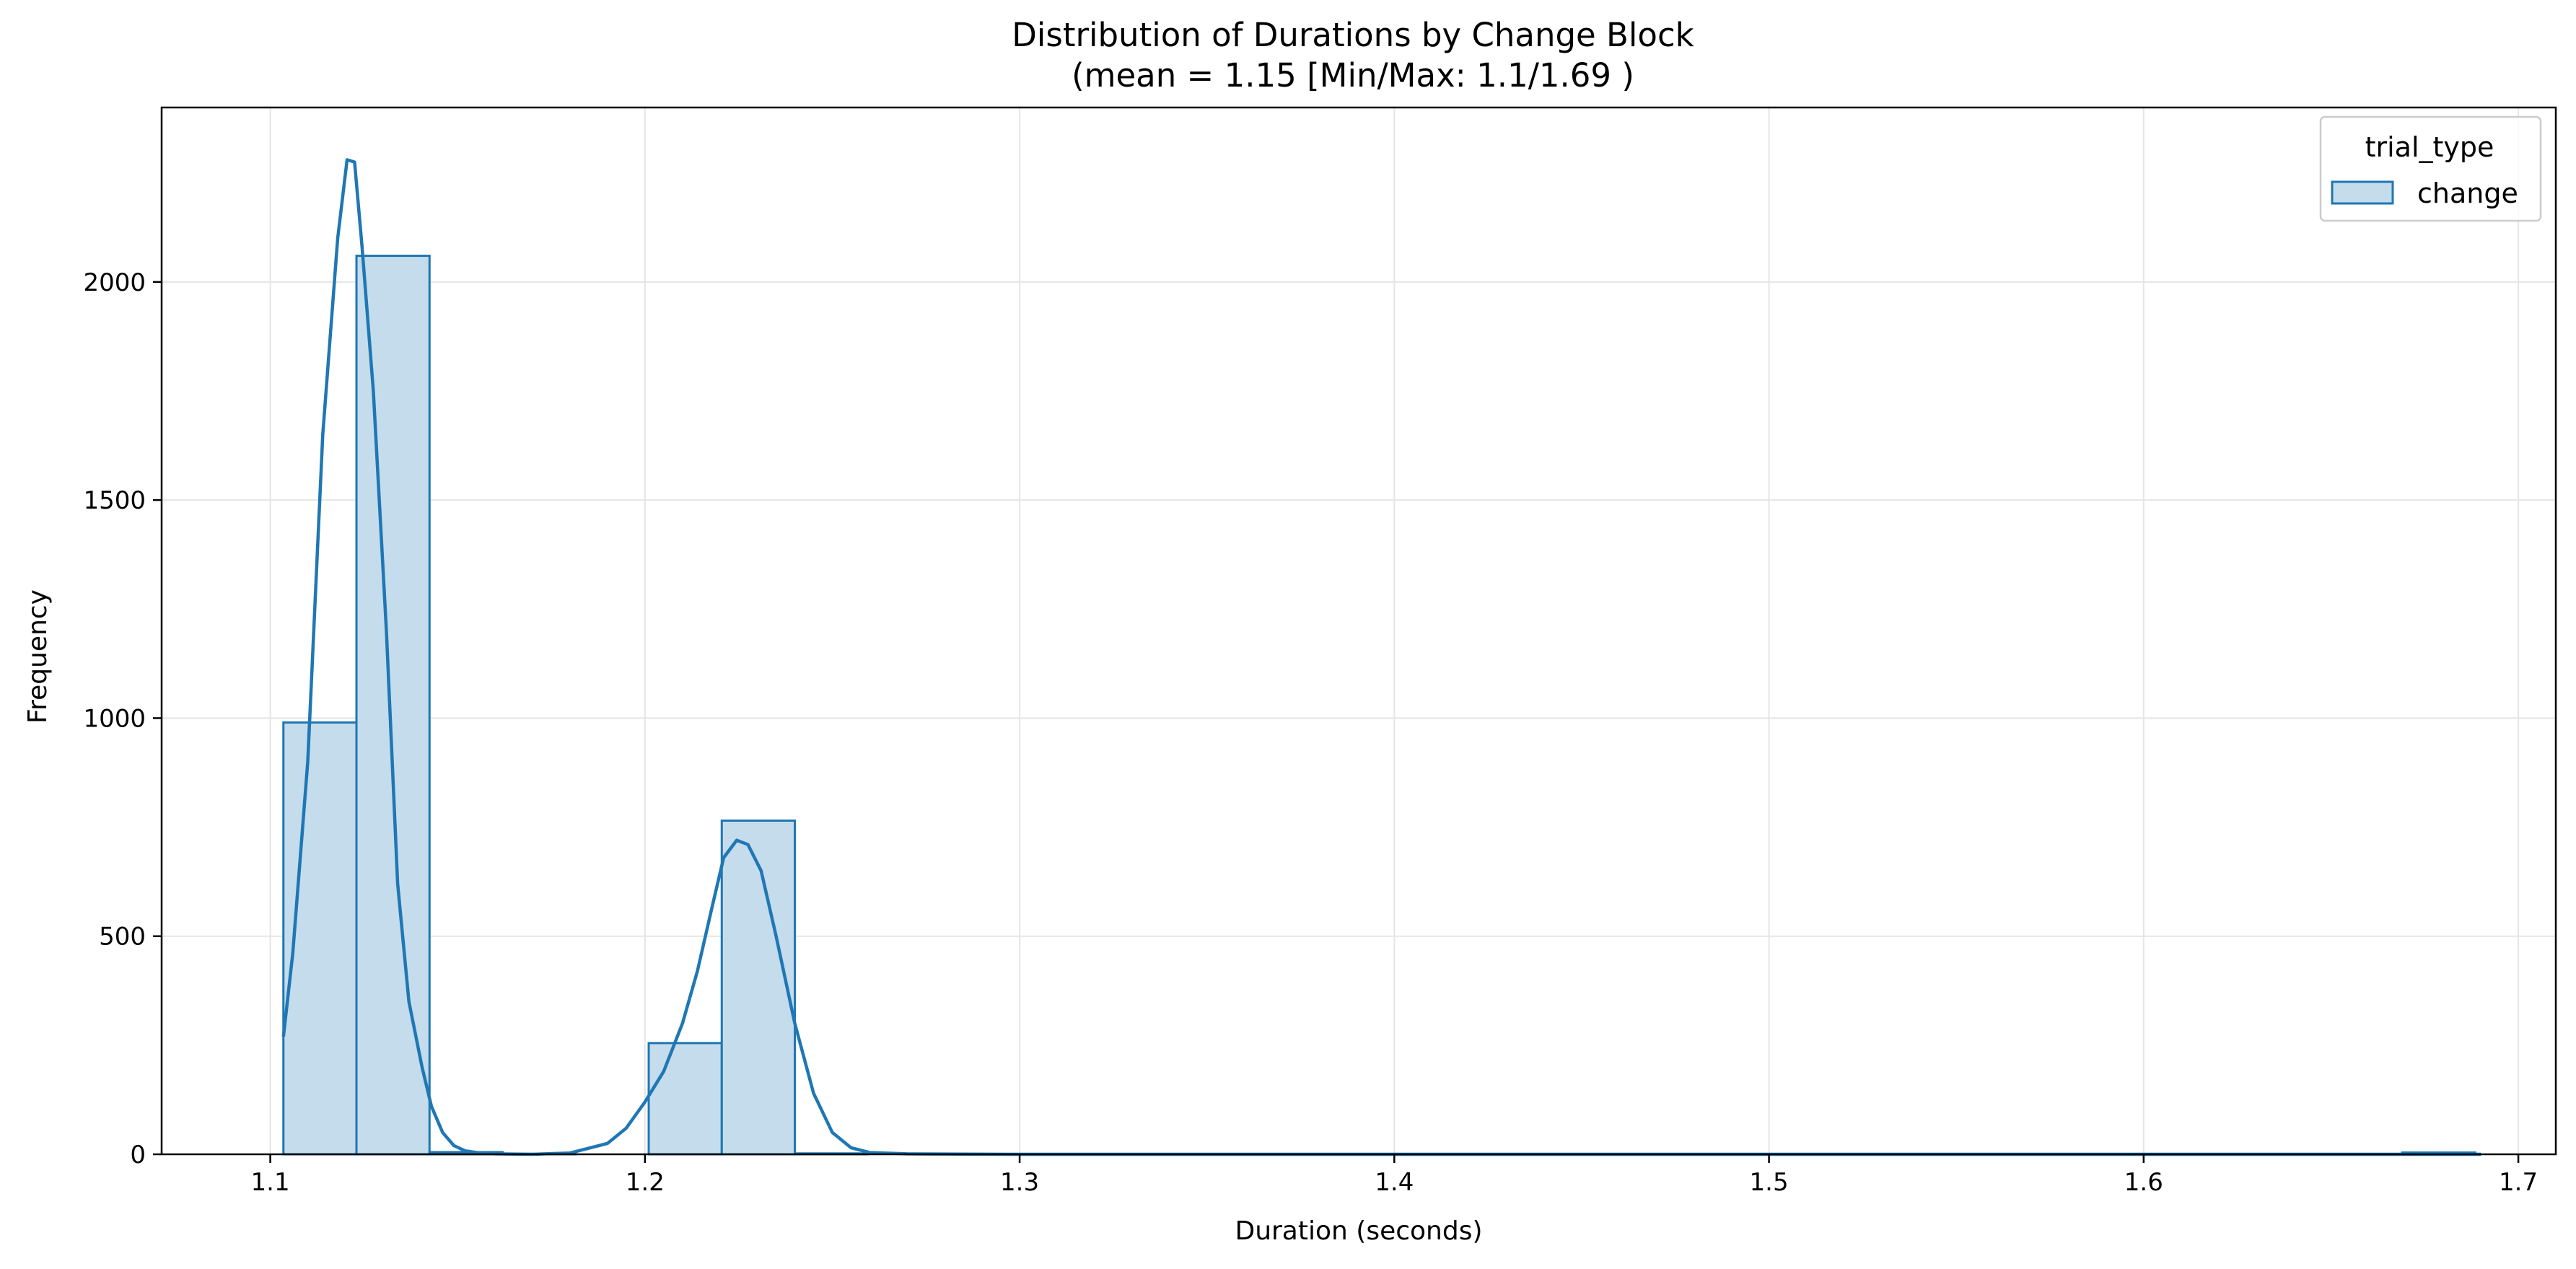 The image size is (2576, 1269). What do you see at coordinates (1019, 1182) in the screenshot?
I see `x-tick-label-2: 1.3` at bounding box center [1019, 1182].